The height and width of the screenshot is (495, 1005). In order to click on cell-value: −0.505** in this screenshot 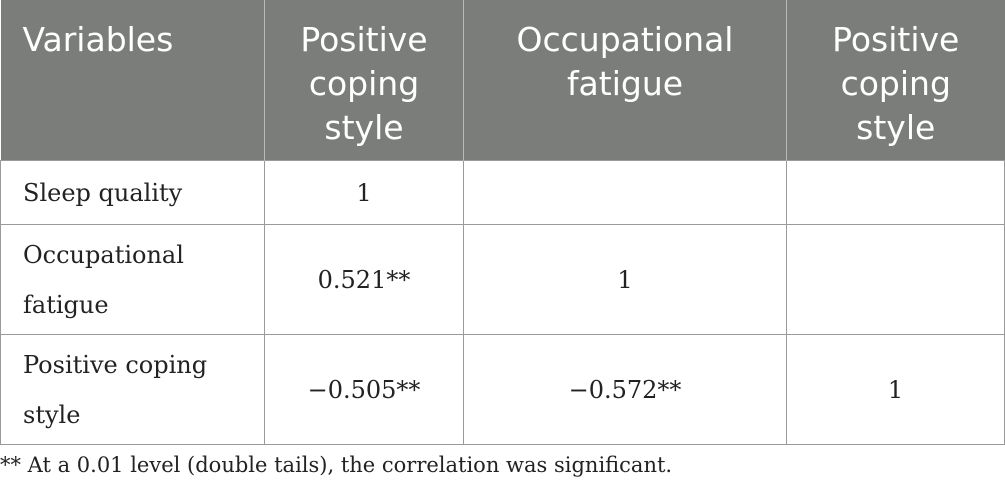, I will do `click(364, 389)`.